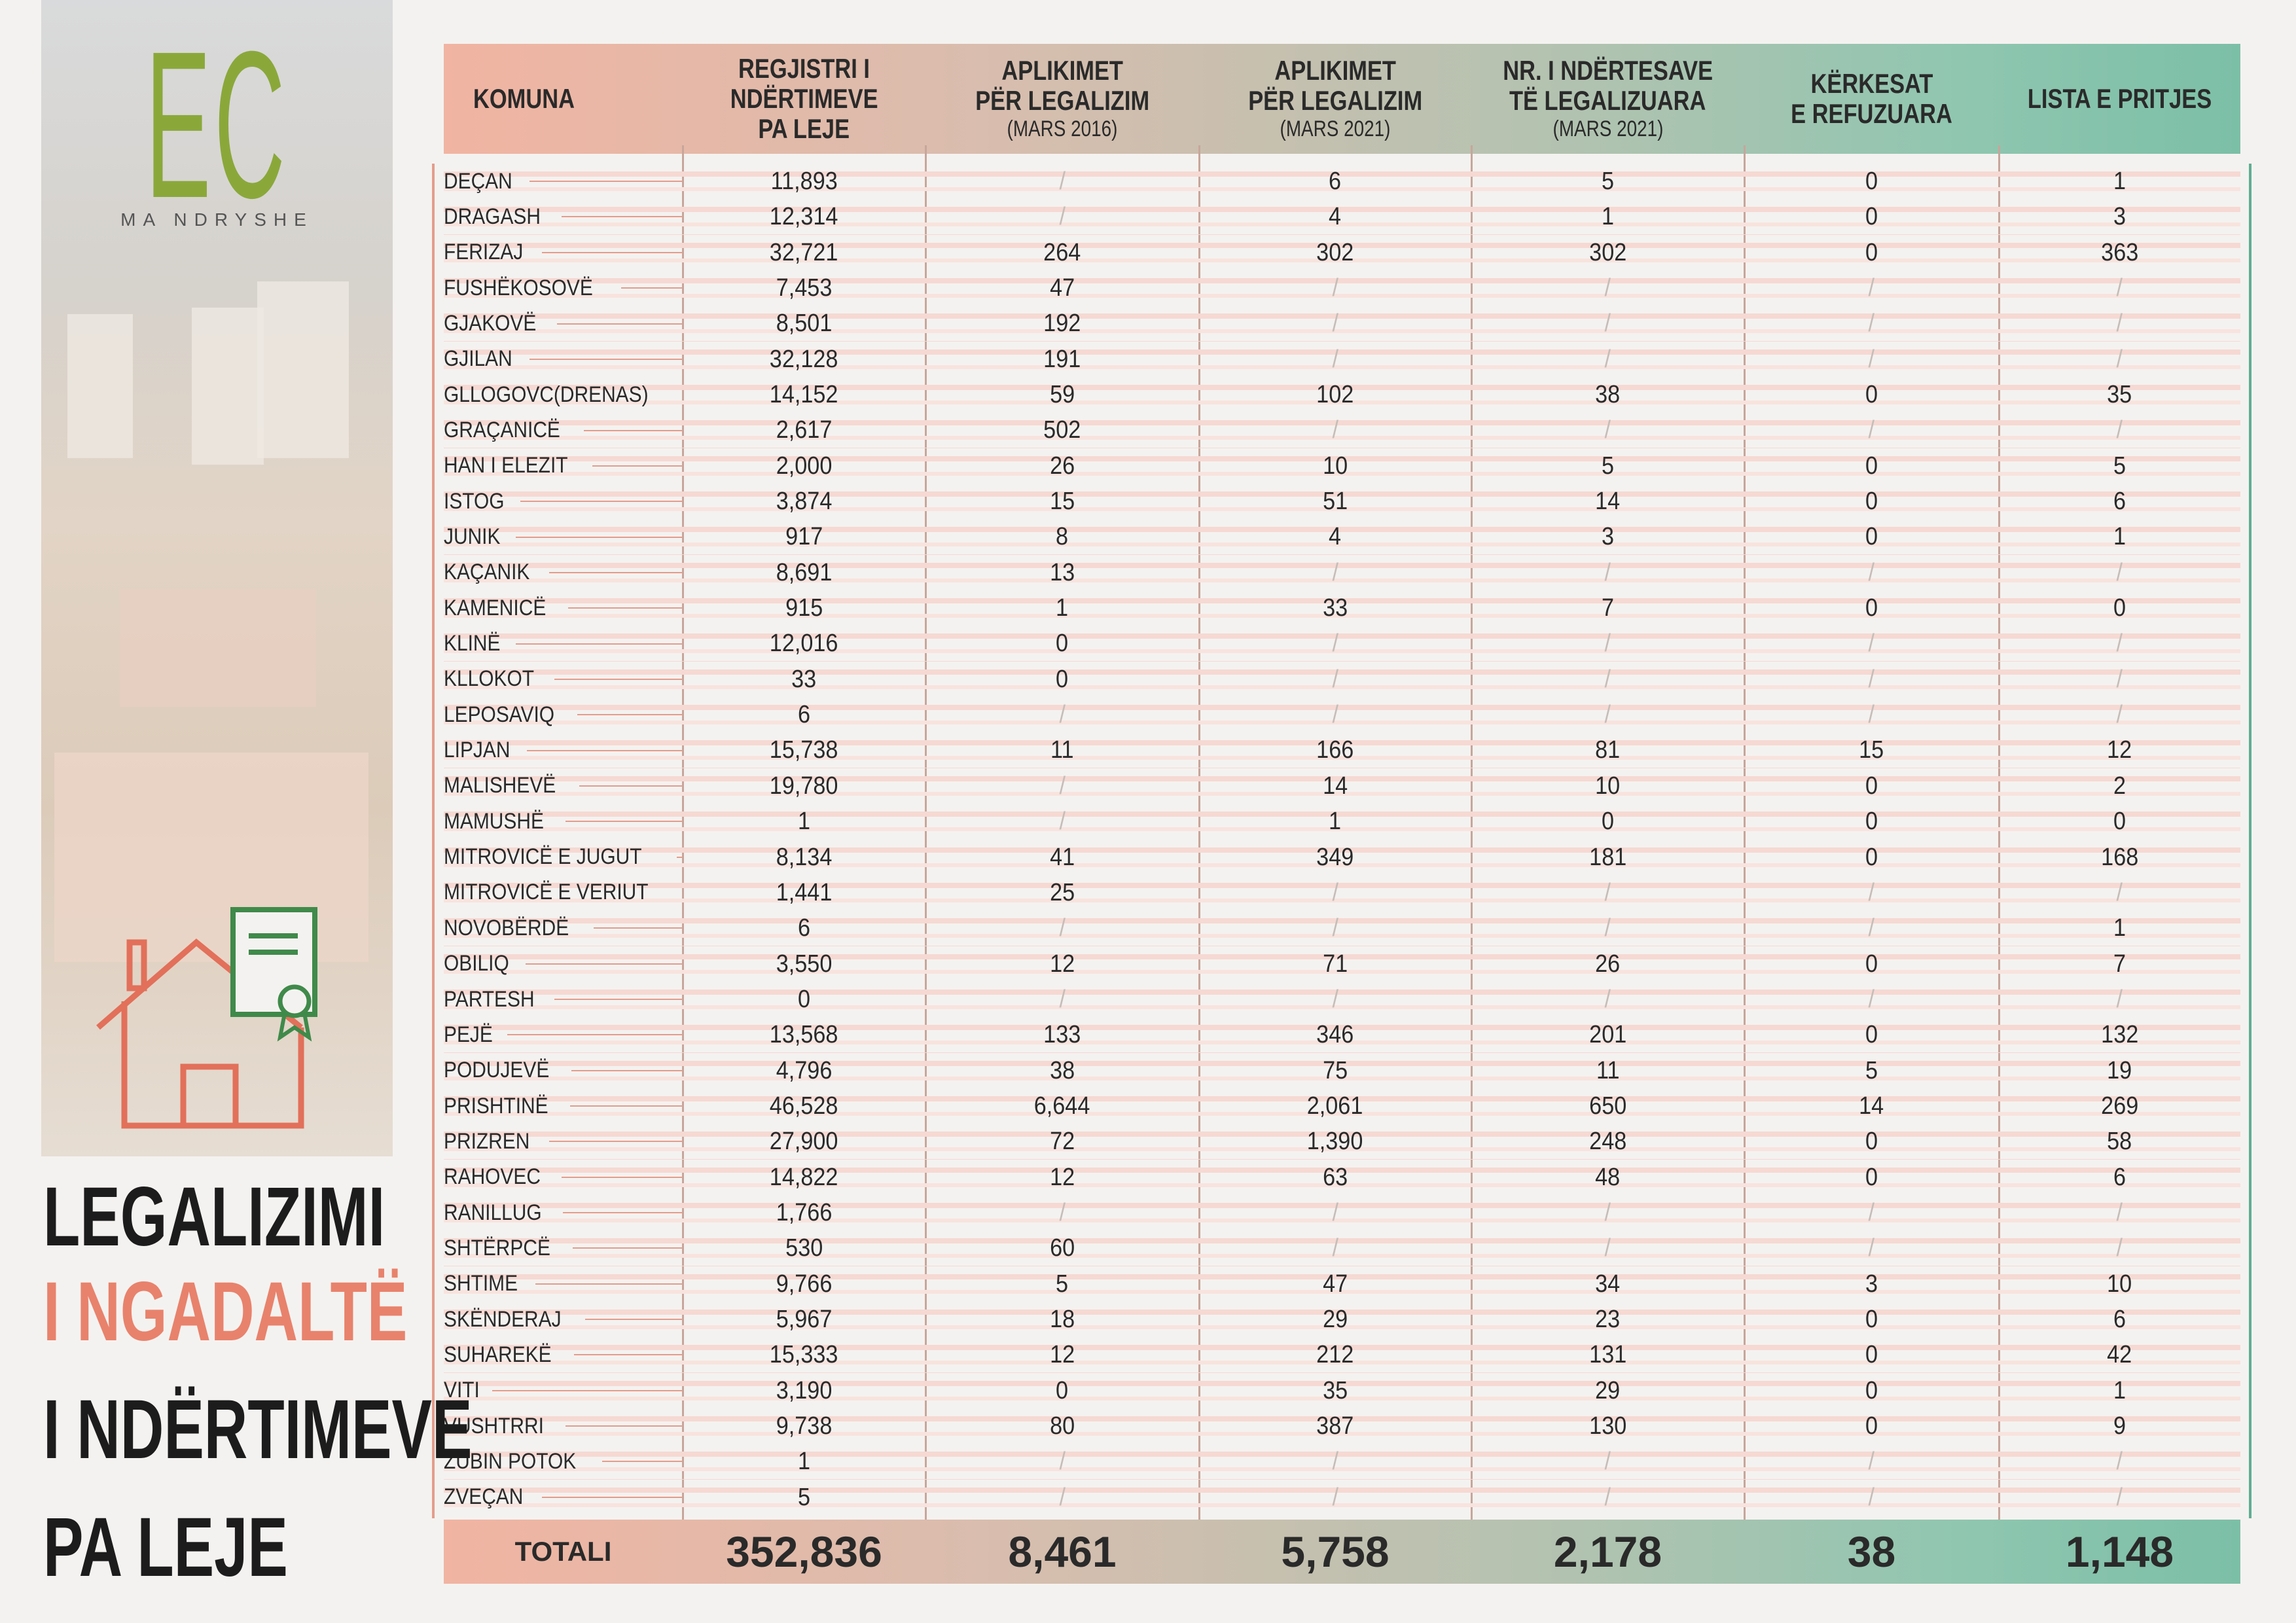 This screenshot has width=2296, height=1623. I want to click on cell: 9,738, so click(804, 1426).